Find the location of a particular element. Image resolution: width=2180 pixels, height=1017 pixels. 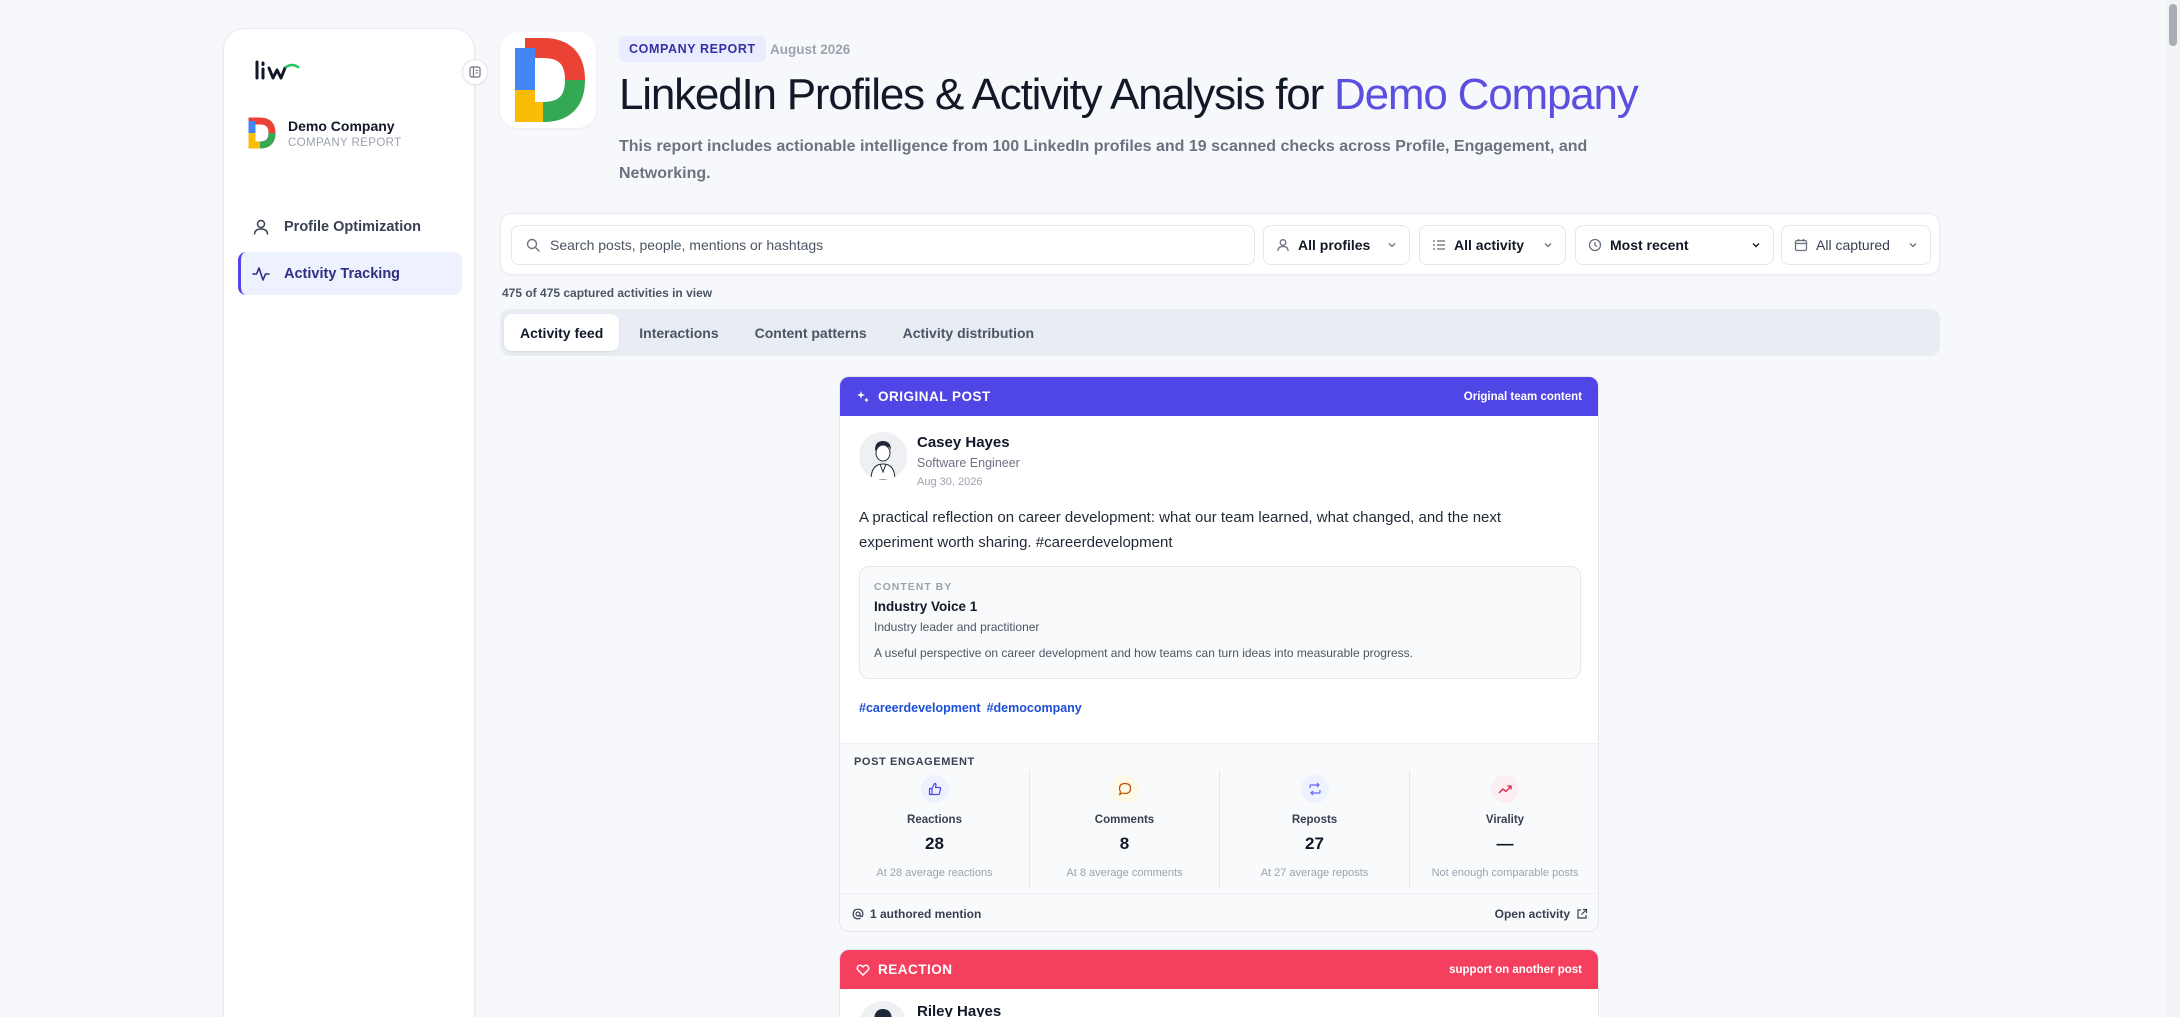

scrollbar-thumb is located at coordinates (2173, 25).